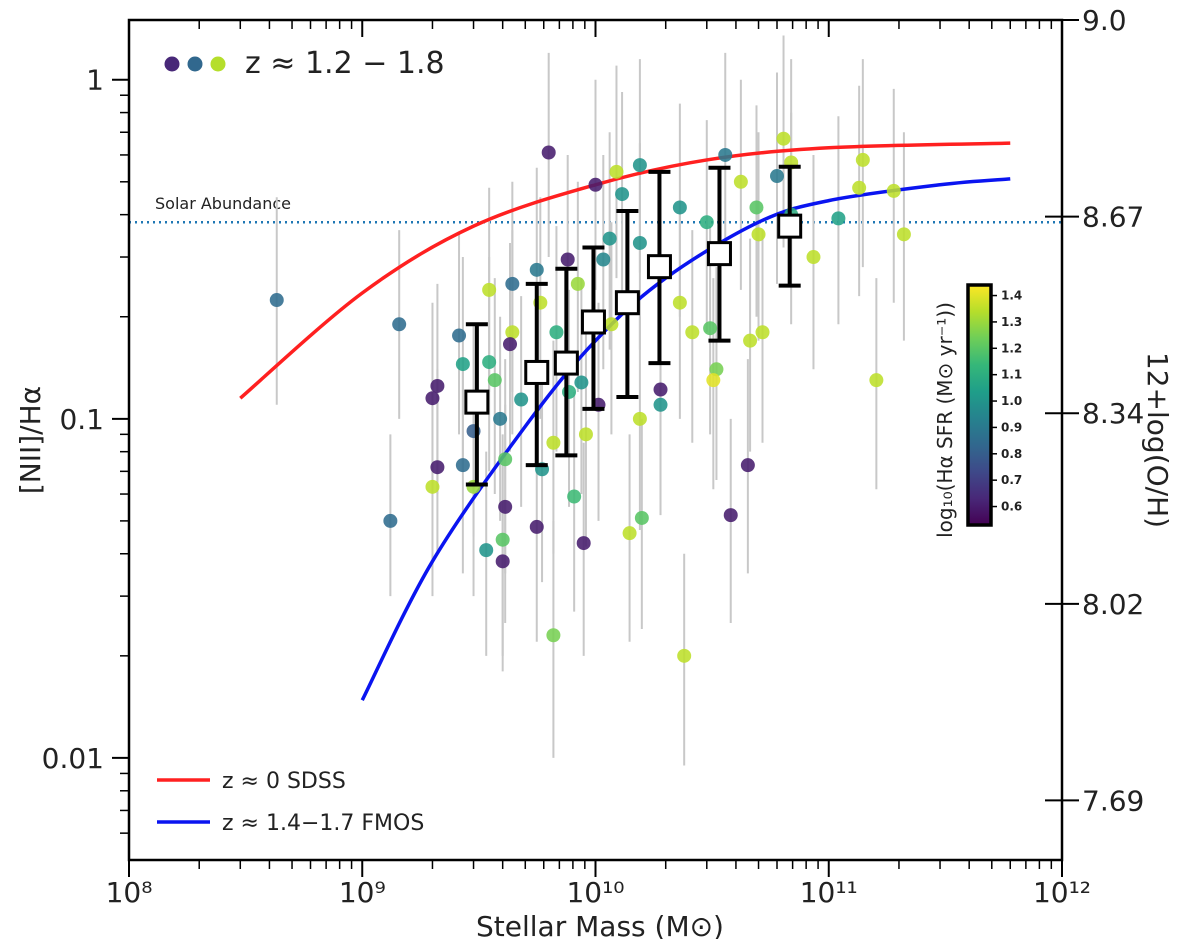  I want to click on x-tick-label: 10¹¹, so click(829, 892).